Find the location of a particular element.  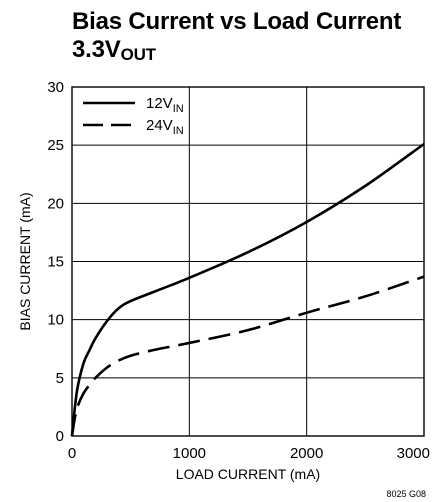

figure-id: 8025 G08 is located at coordinates (406, 494).